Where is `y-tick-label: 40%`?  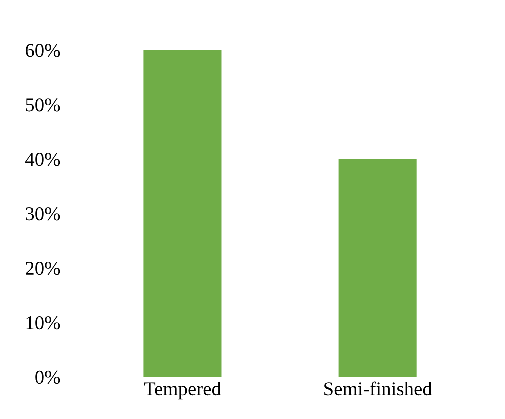
y-tick-label: 40% is located at coordinates (43, 159).